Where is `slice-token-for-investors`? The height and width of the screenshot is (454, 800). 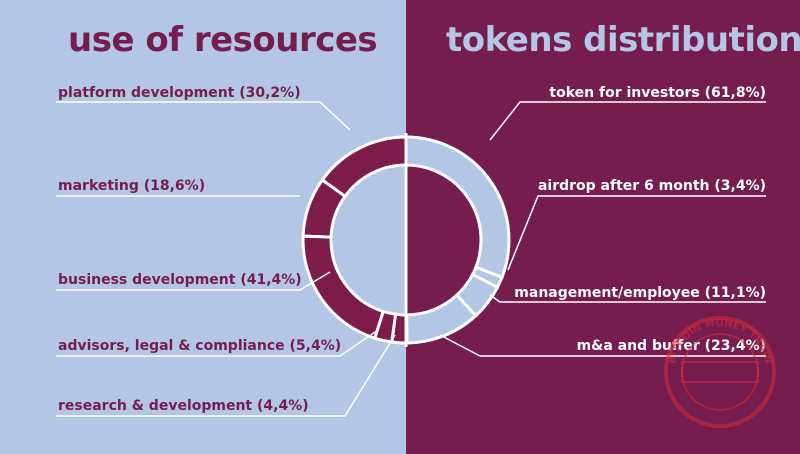
slice-token-for-investors is located at coordinates (457, 207).